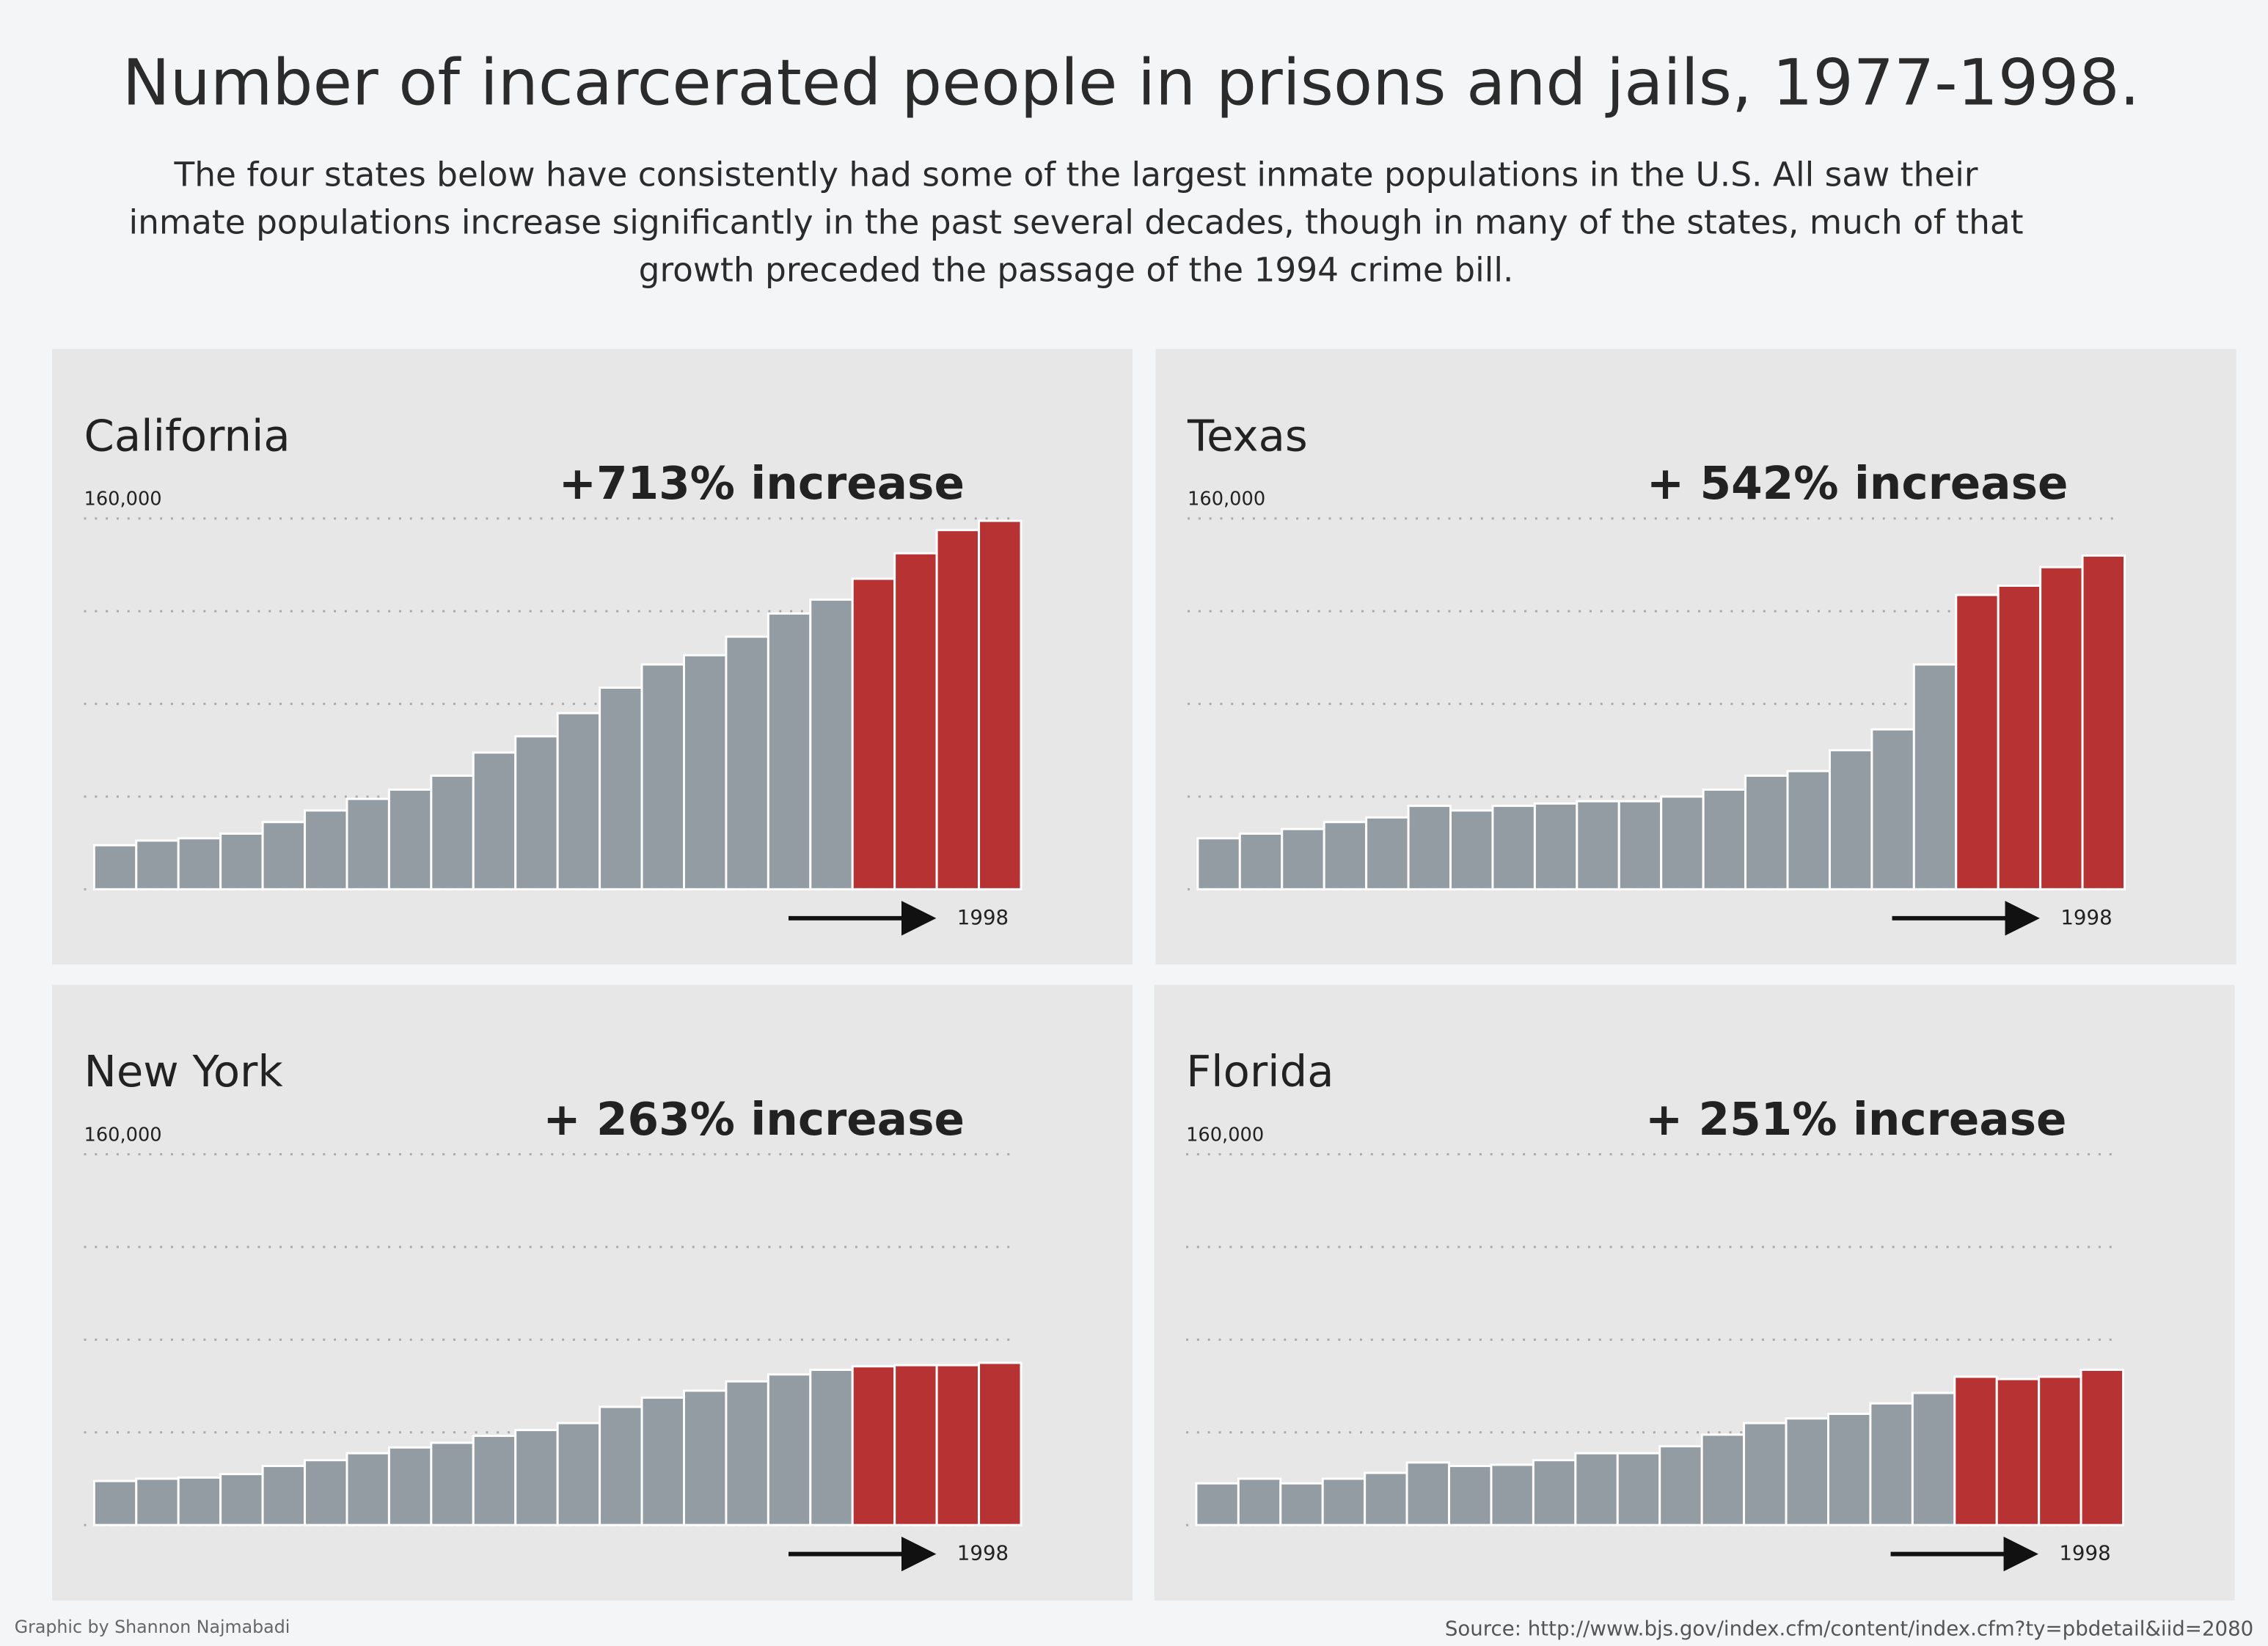 The image size is (2268, 1646). I want to click on credit: Graphic by Shannon Najmabadi, so click(152, 1627).